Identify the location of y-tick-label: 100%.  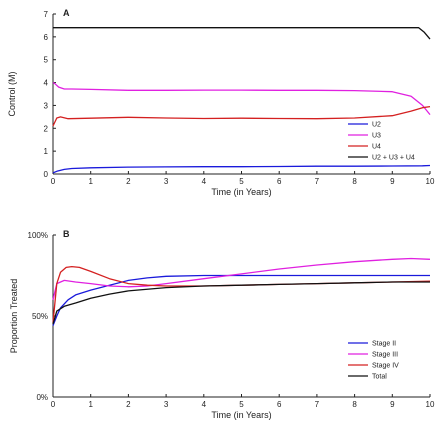
(38, 235).